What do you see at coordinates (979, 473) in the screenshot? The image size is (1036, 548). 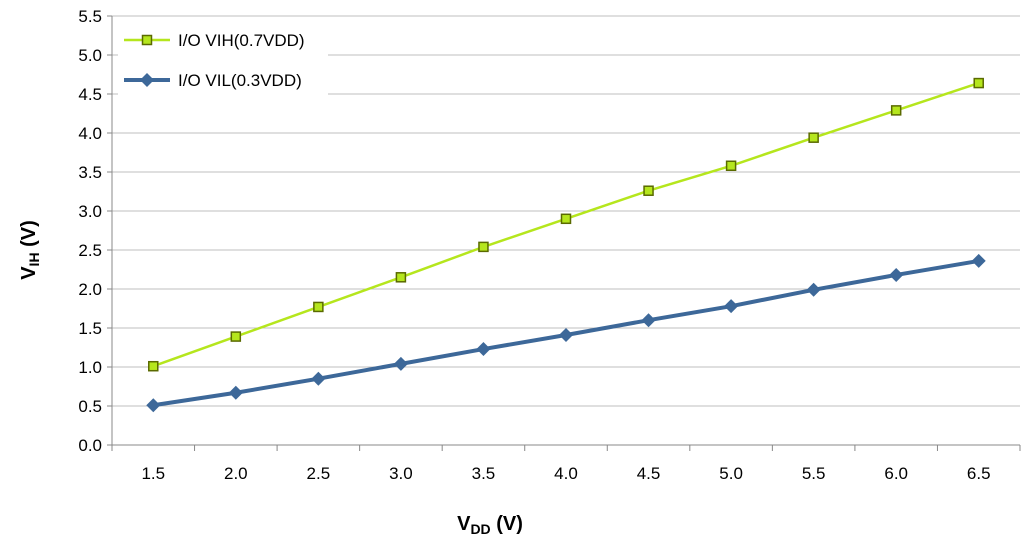 I see `x-tick-label: 6.5` at bounding box center [979, 473].